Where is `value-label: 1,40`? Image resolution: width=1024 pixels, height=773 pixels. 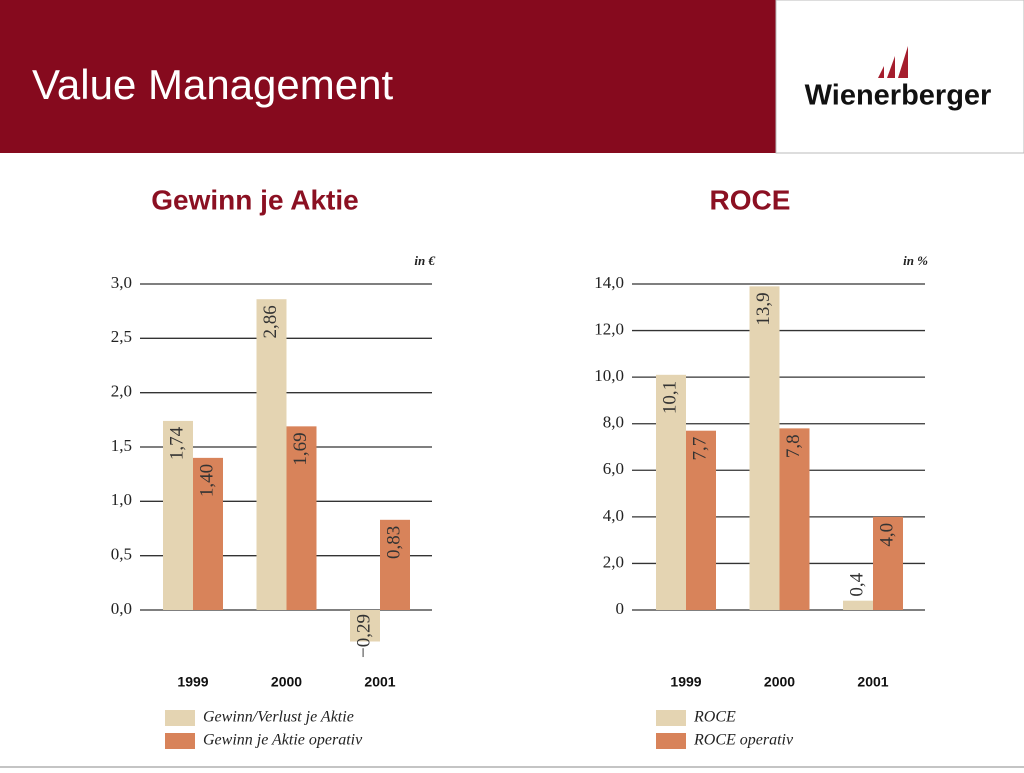 value-label: 1,40 is located at coordinates (206, 480).